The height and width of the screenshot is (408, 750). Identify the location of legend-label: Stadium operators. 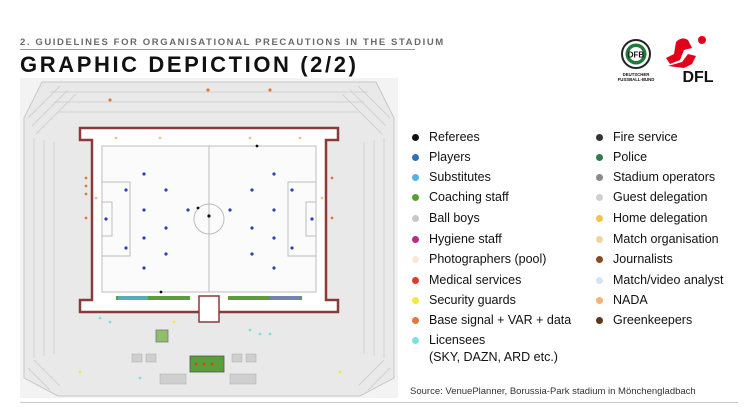
(664, 177).